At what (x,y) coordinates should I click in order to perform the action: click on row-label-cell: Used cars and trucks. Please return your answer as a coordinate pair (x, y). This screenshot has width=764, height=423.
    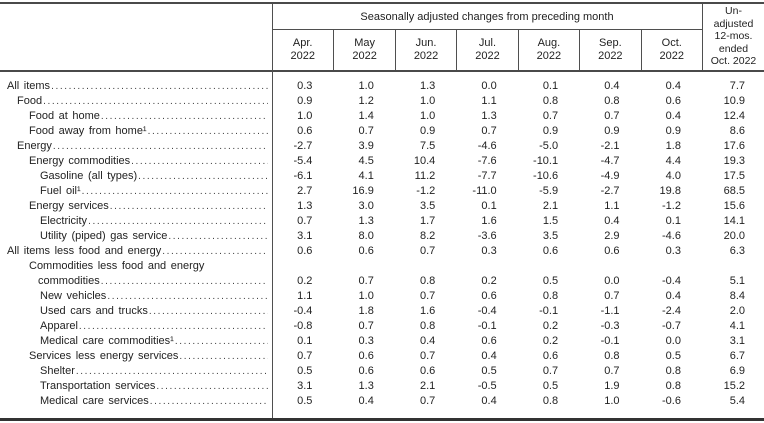
    Looking at the image, I should click on (136, 311).